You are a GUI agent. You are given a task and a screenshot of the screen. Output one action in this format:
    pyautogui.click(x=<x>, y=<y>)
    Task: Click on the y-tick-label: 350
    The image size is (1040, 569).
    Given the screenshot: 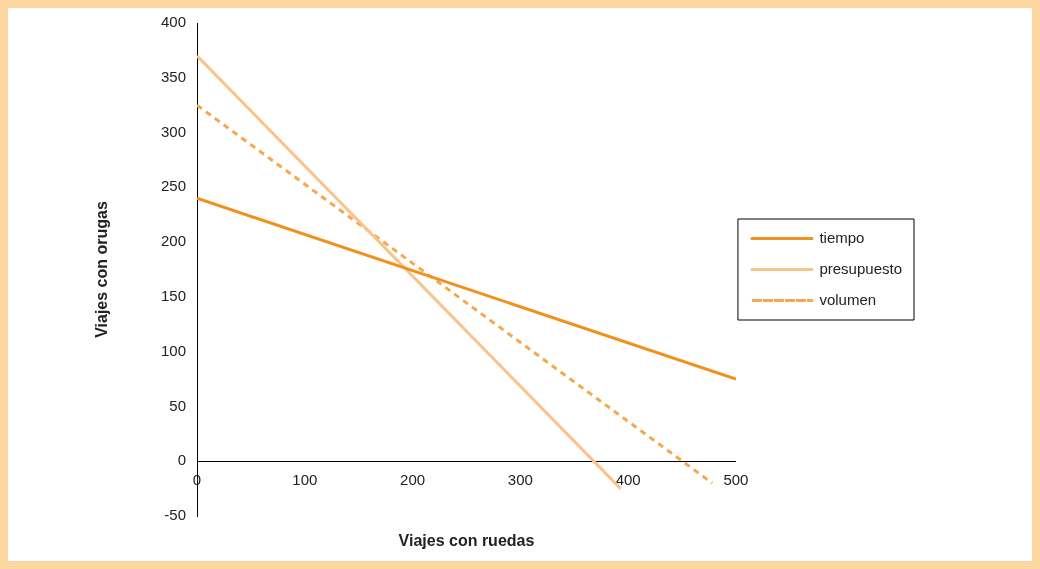 What is the action you would take?
    pyautogui.click(x=174, y=76)
    